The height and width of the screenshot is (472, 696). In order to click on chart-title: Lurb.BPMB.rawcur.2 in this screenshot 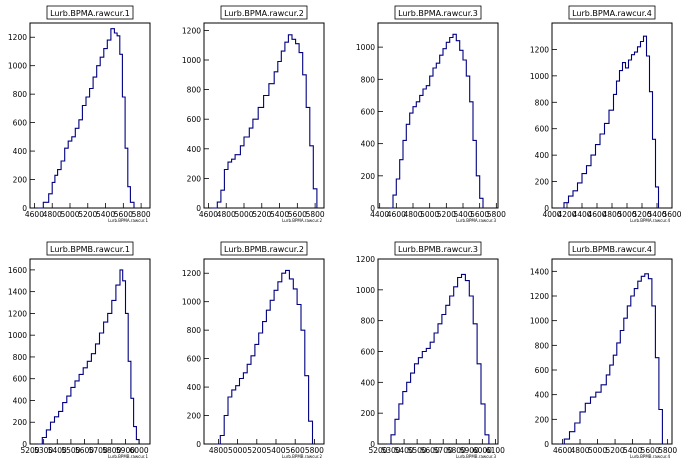, I will do `click(264, 249)`.